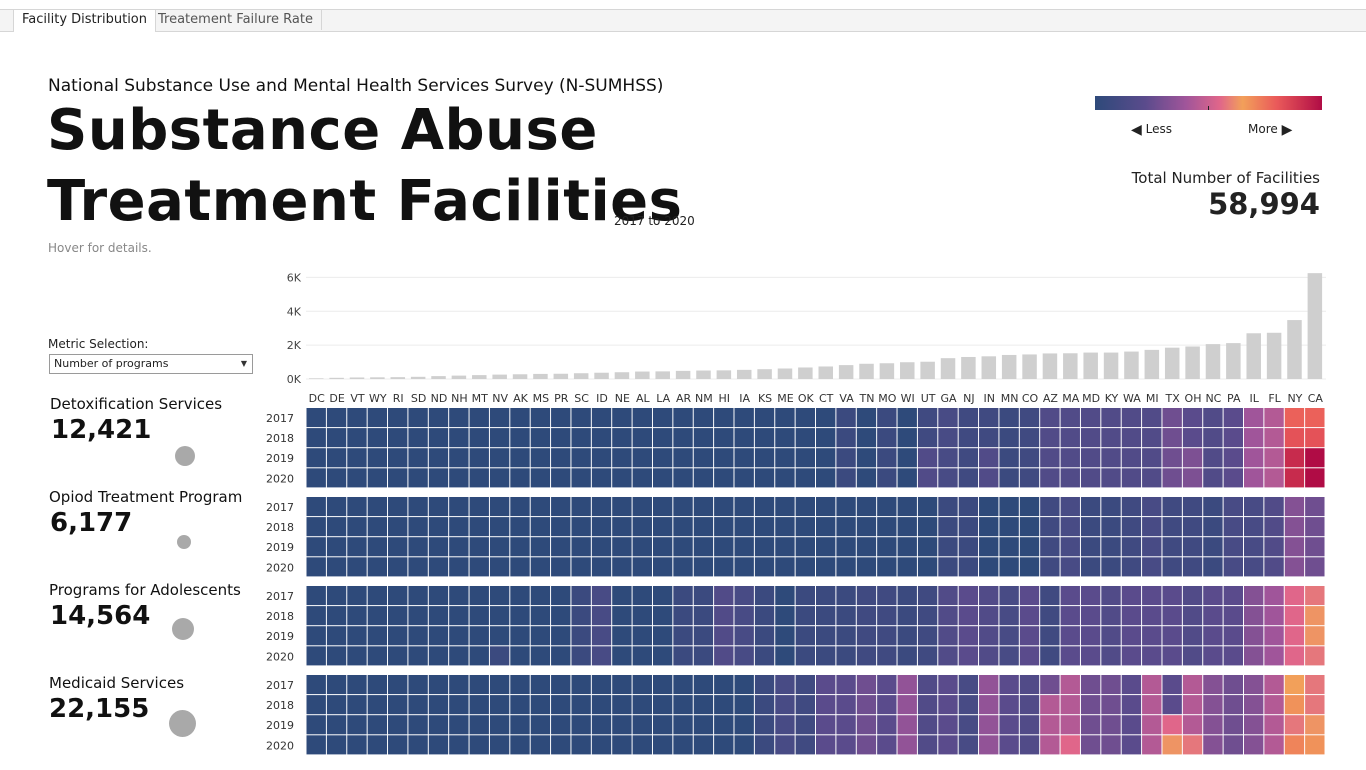 This screenshot has height=770, width=1366. Describe the element at coordinates (84, 21) in the screenshot. I see `tab-facility-distribution: Facility Distribution` at that location.